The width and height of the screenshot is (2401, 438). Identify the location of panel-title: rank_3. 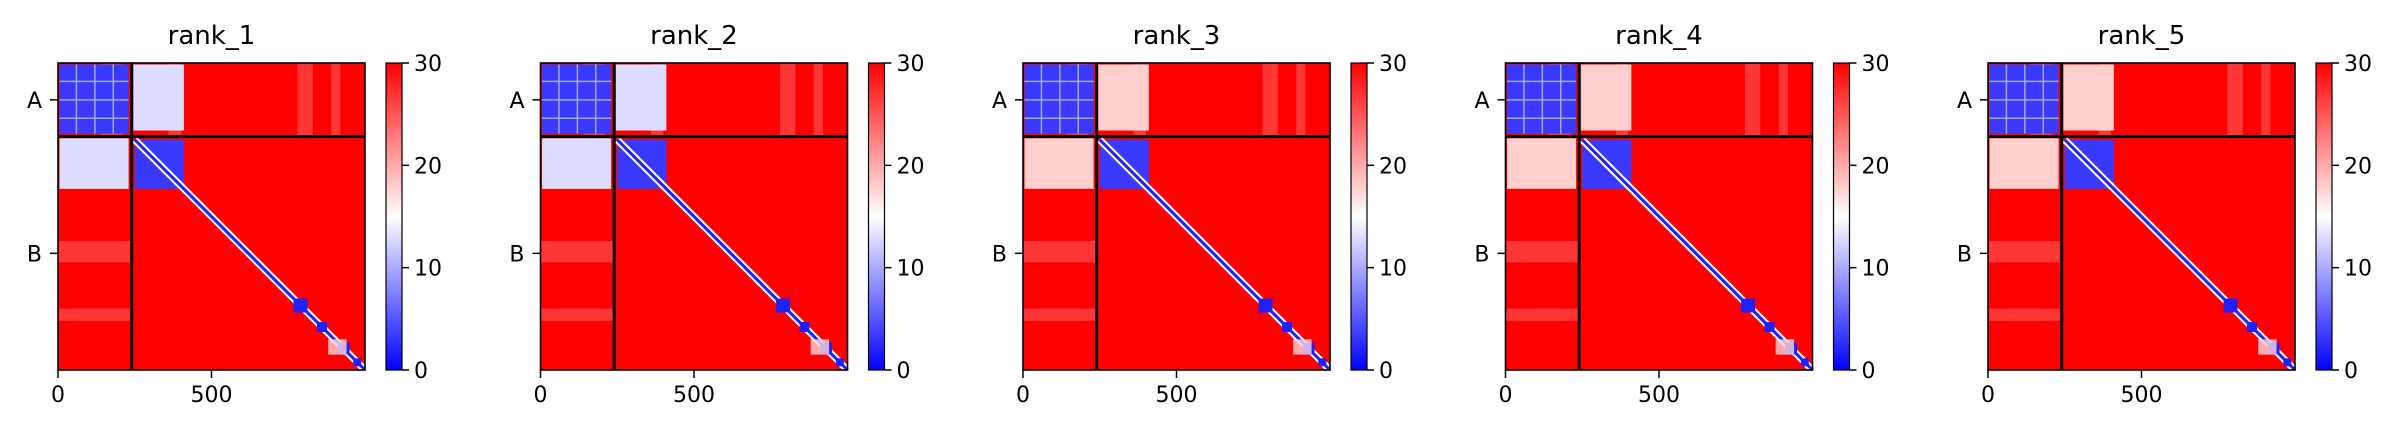
(1177, 36).